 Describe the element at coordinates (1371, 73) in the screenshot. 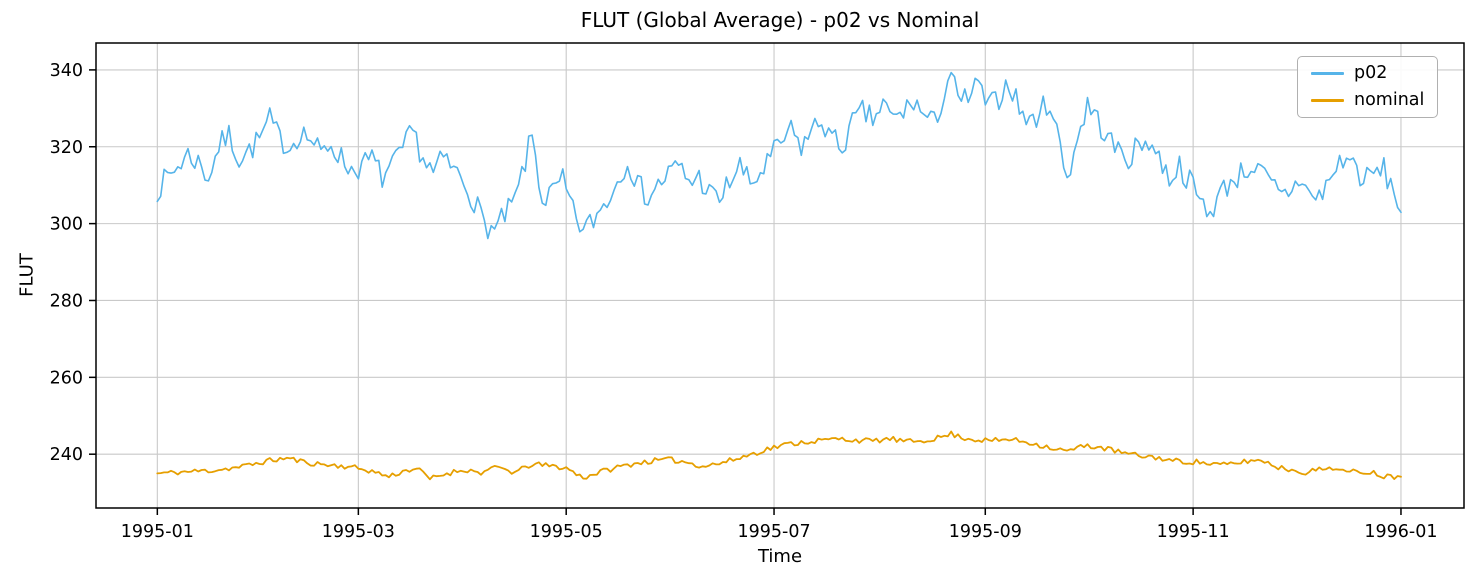

I see `legend-label-p02: p02` at that location.